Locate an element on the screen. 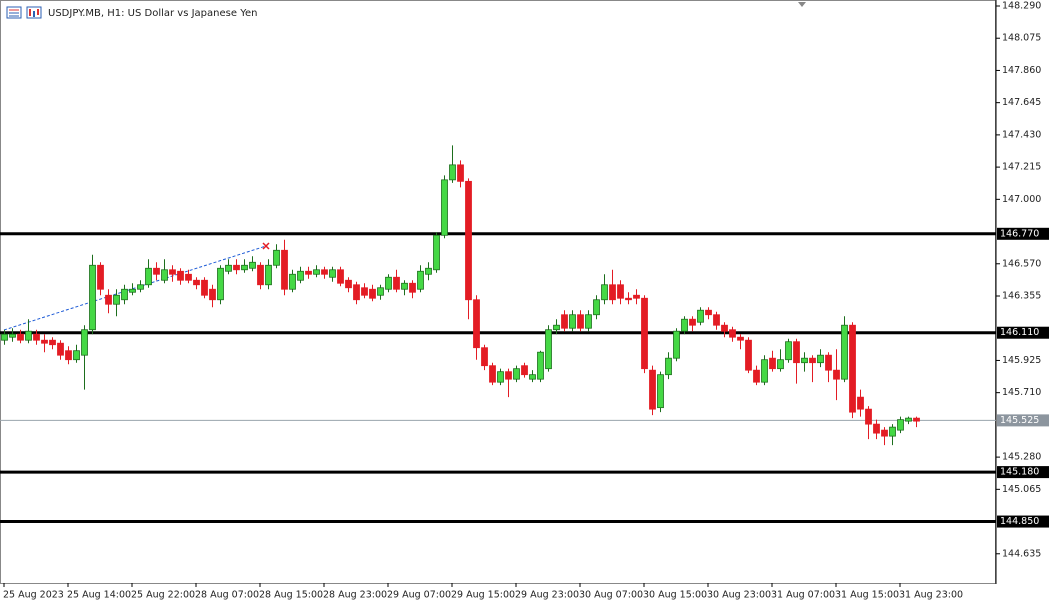 The image size is (1049, 606). y-tick-label: 147.860 is located at coordinates (1021, 70).